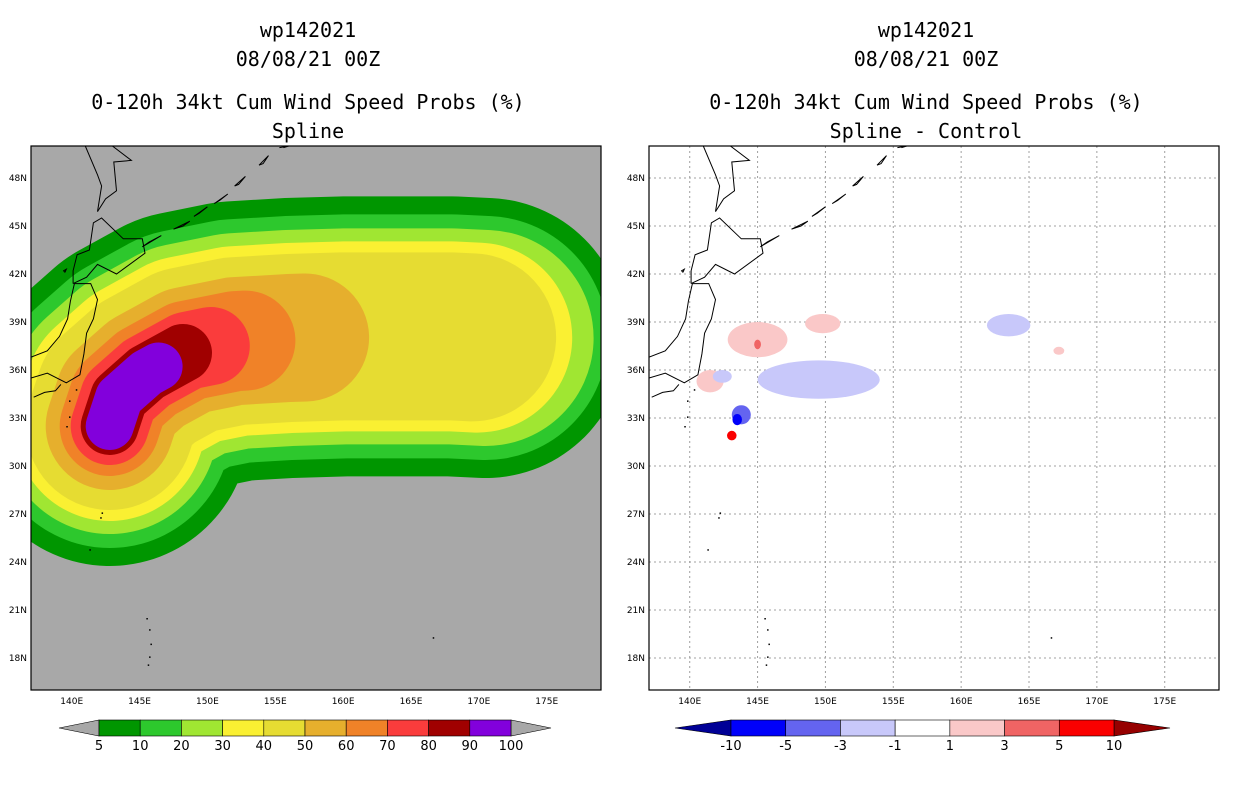 This screenshot has height=800, width=1236. I want to click on x-tick-label: 150E, so click(207, 702).